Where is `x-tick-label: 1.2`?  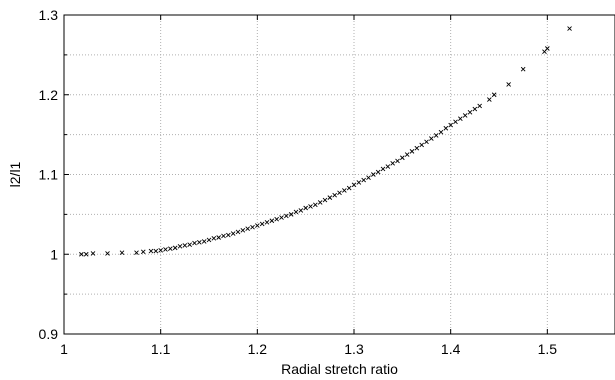 x-tick-label: 1.2 is located at coordinates (258, 349).